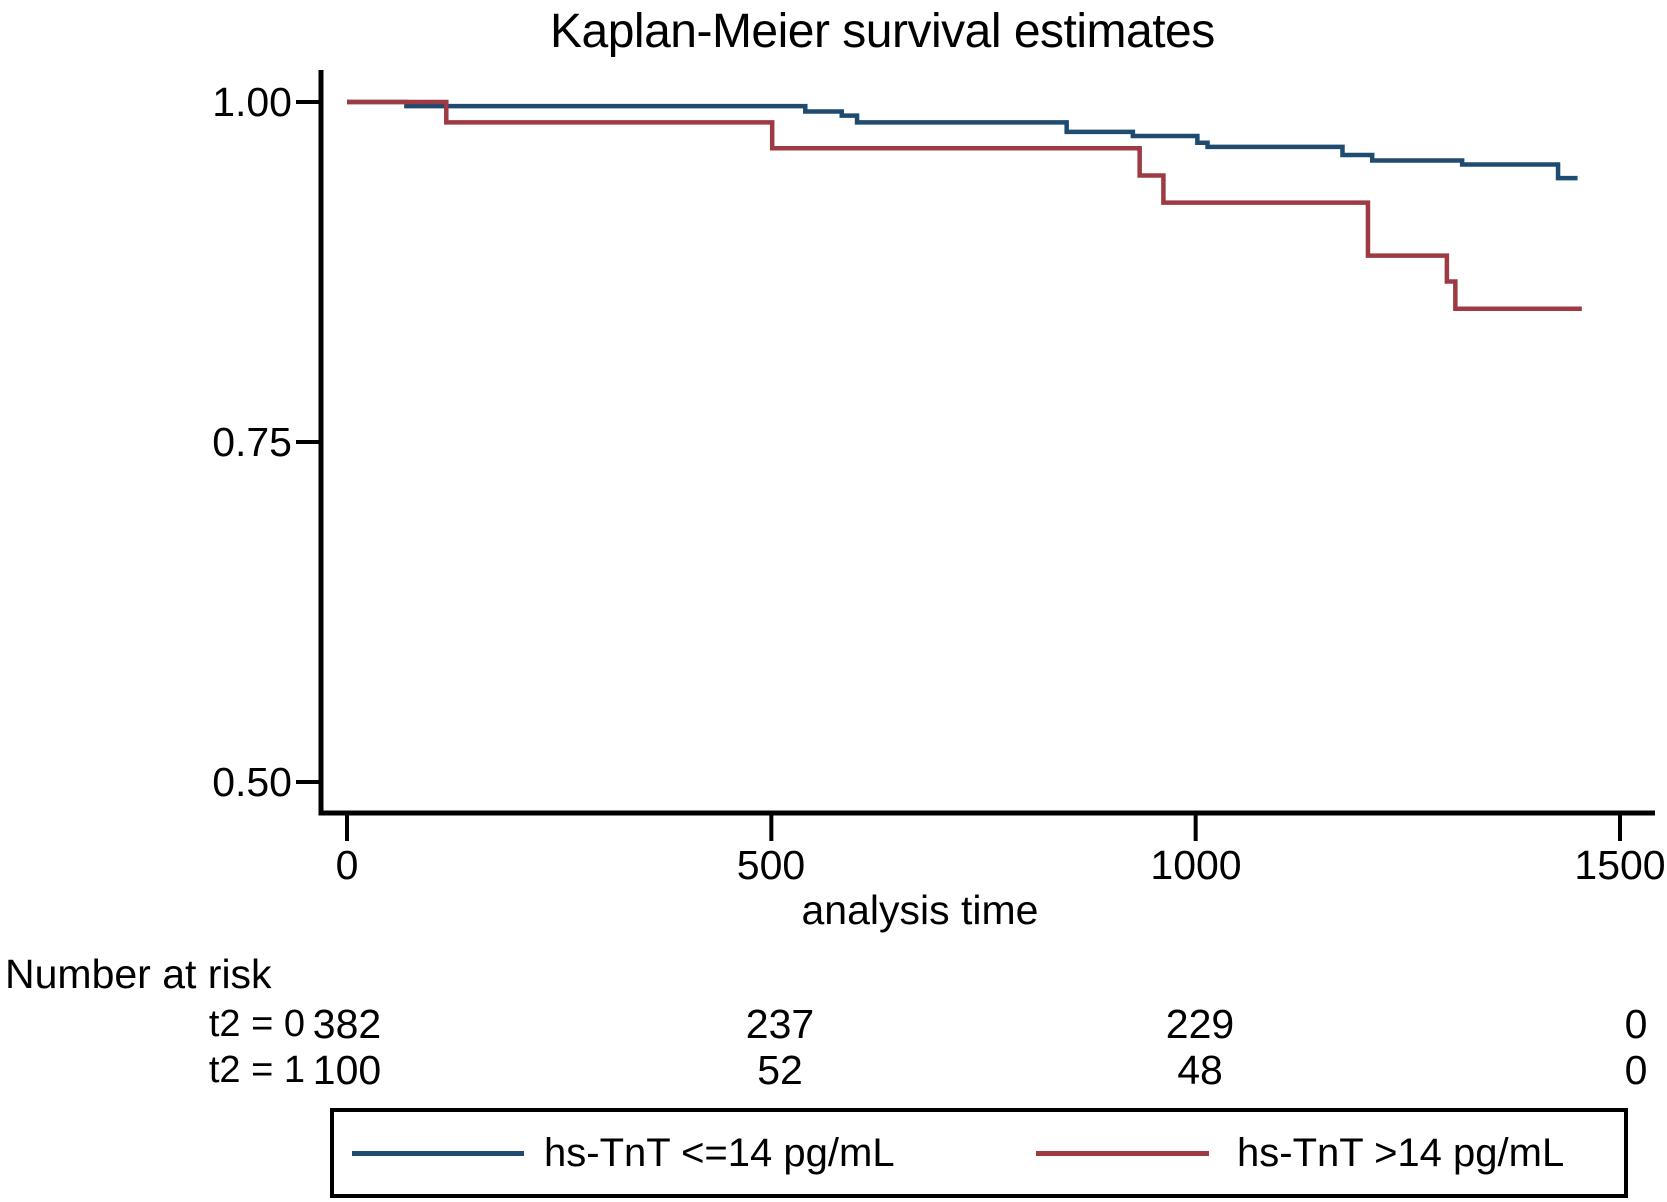 Image resolution: width=1667 pixels, height=1202 pixels. Describe the element at coordinates (138, 974) in the screenshot. I see `number-at-risk-header: Number at risk` at that location.